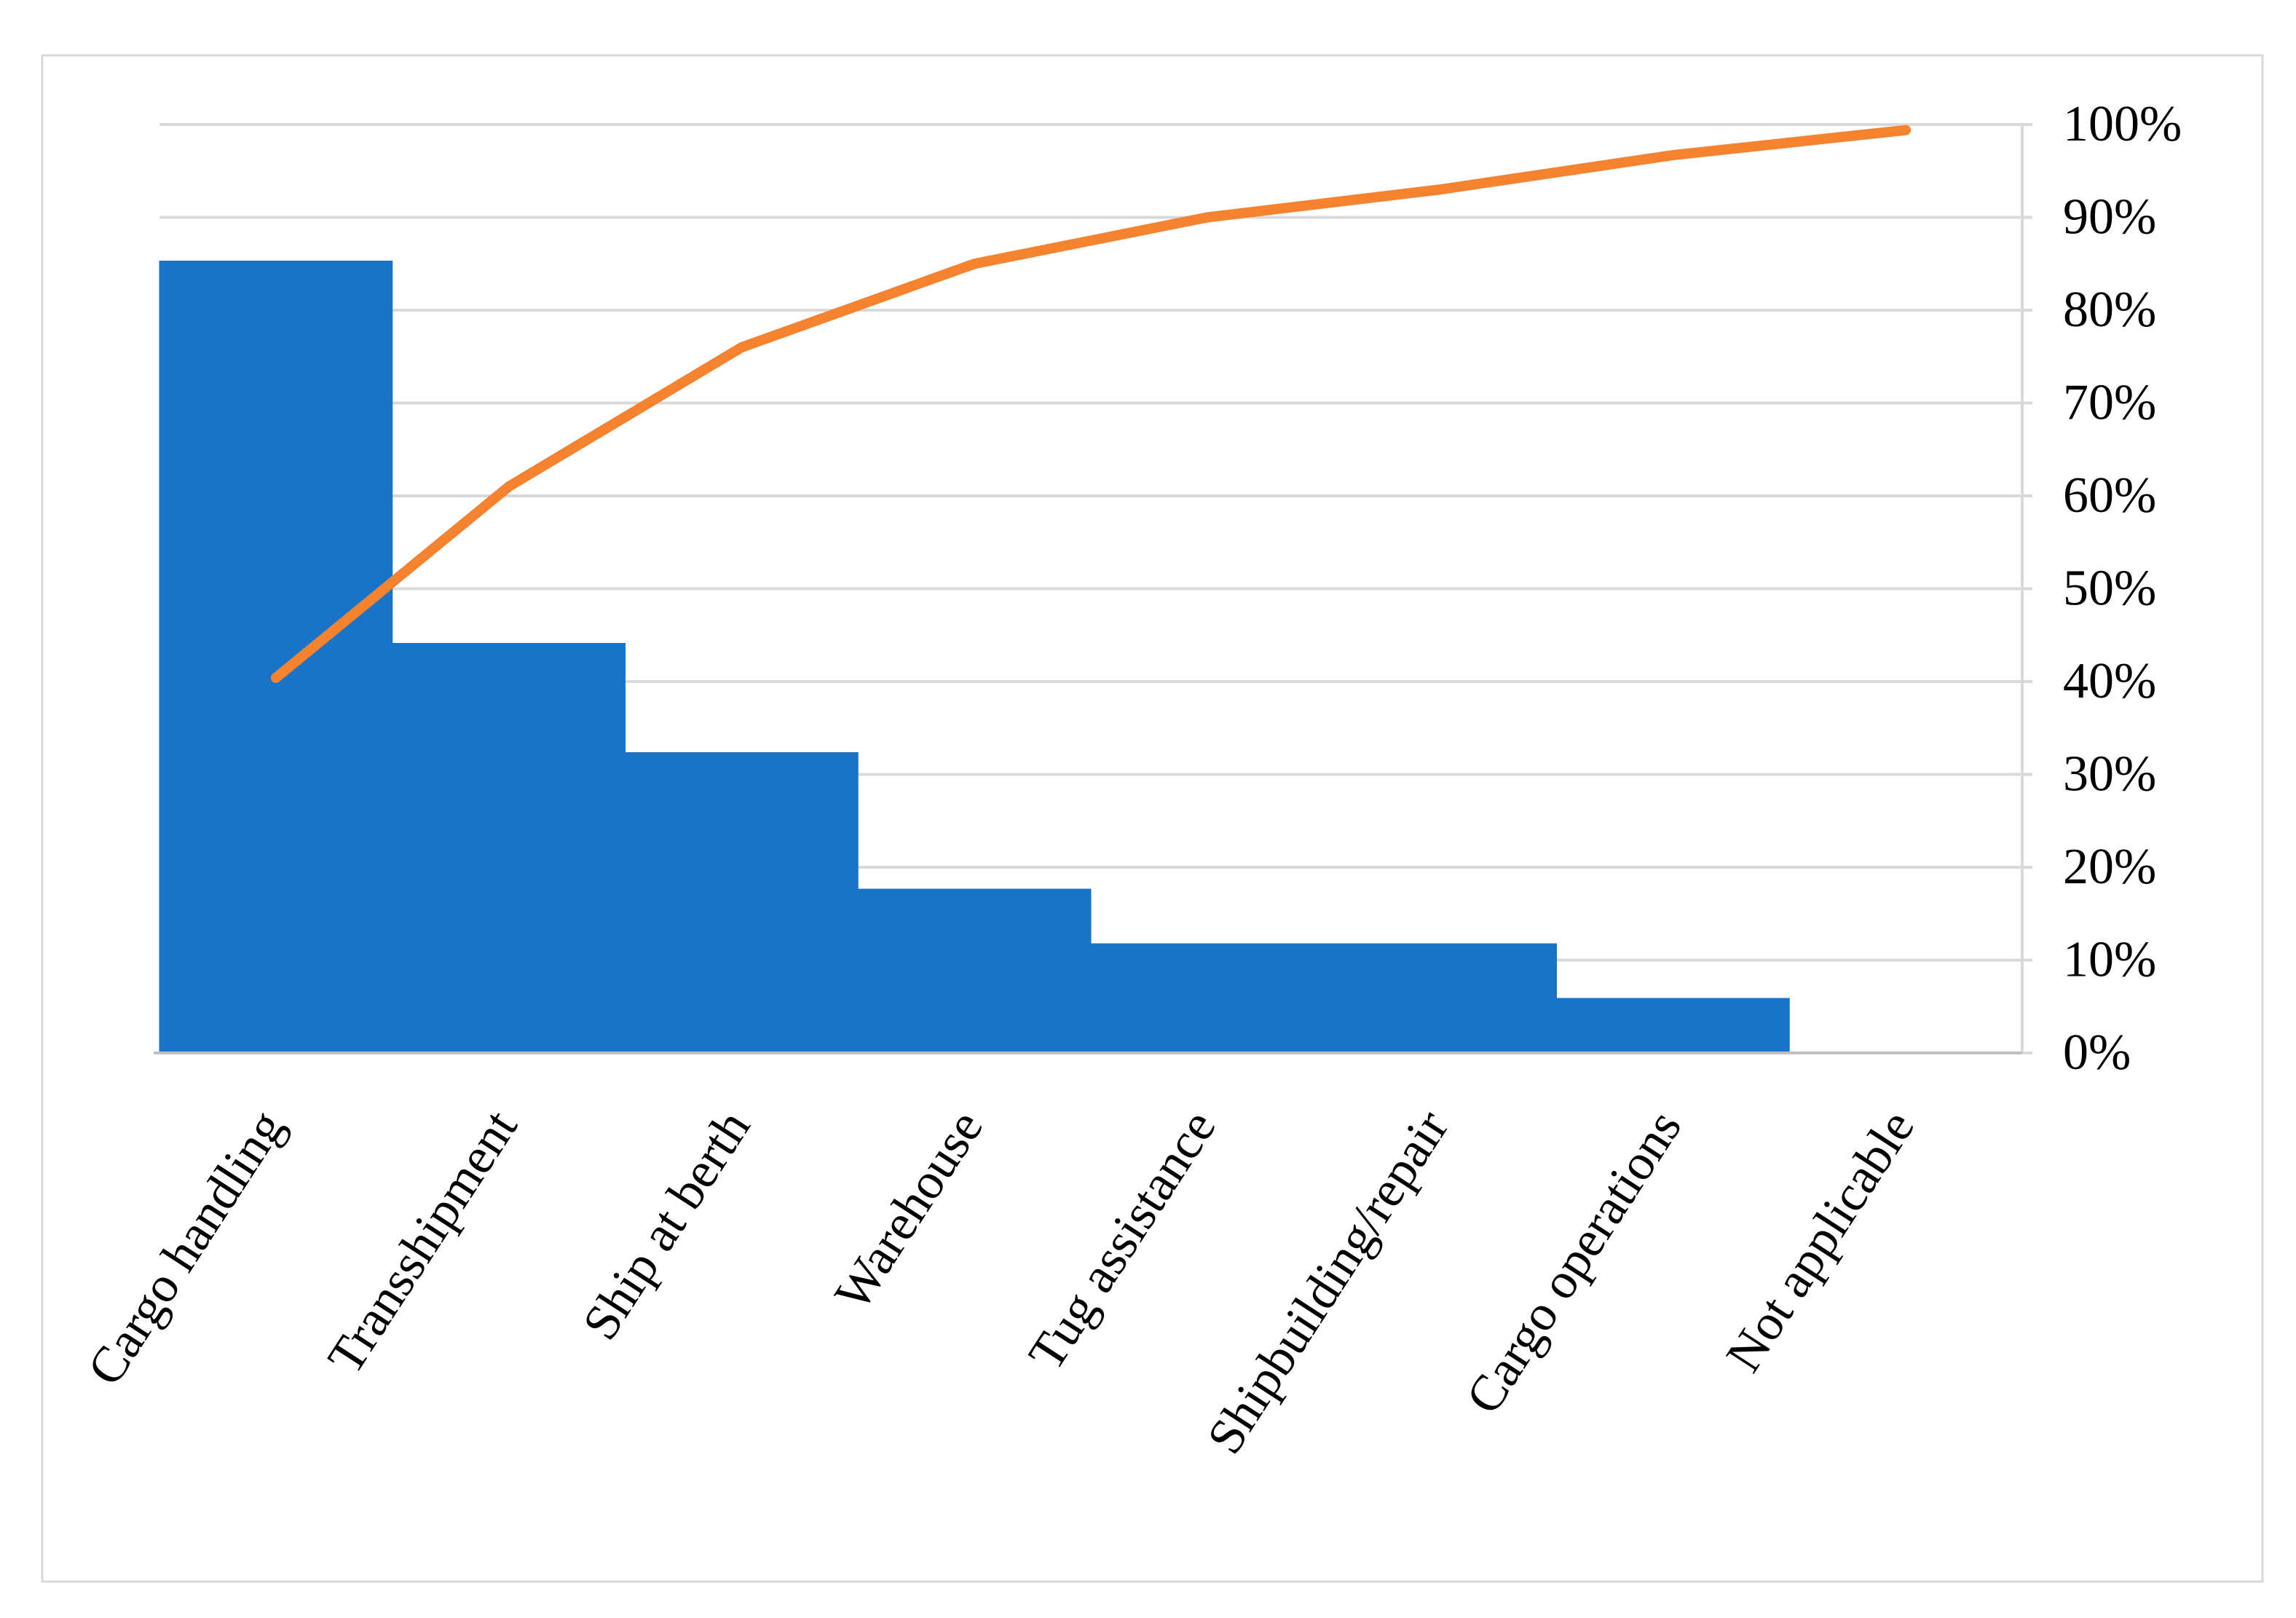 The height and width of the screenshot is (1618, 2296). Describe the element at coordinates (2097, 1053) in the screenshot. I see `y2-tick-label: 0%` at that location.